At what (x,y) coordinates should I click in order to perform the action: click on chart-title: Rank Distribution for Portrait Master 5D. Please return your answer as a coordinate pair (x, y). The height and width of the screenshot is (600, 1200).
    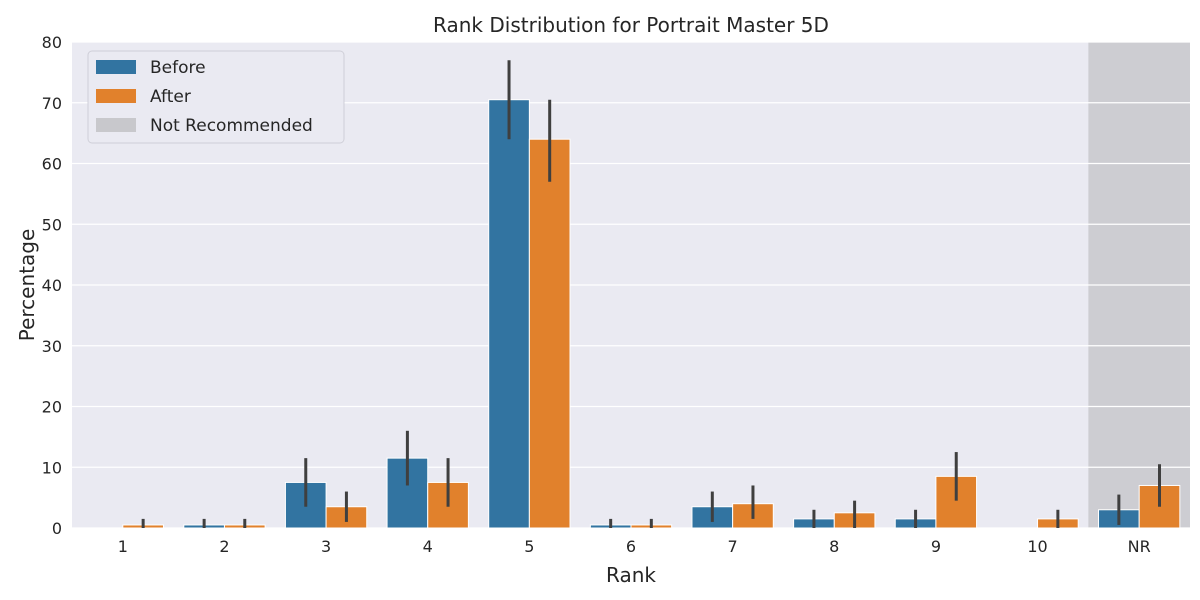
    Looking at the image, I should click on (631, 25).